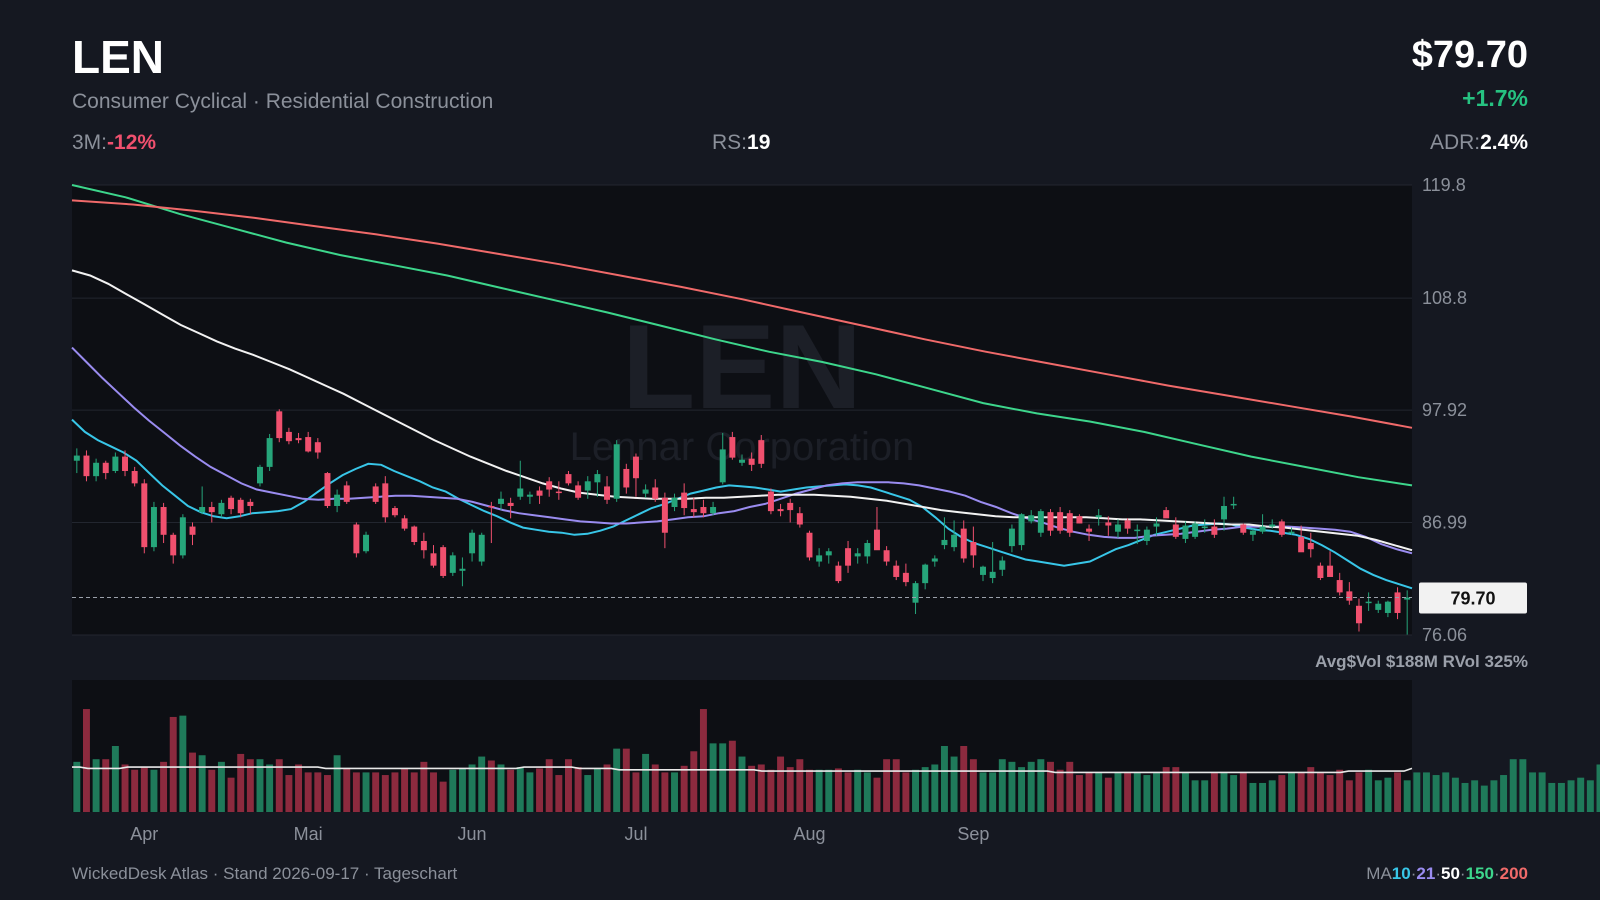 The width and height of the screenshot is (1600, 900). Describe the element at coordinates (472, 834) in the screenshot. I see `month-label: Jun` at that location.